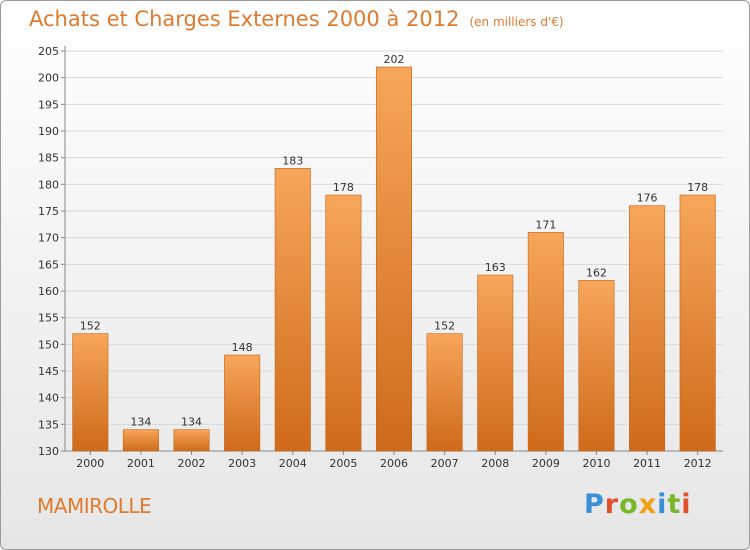 The height and width of the screenshot is (550, 750). I want to click on bar-2000, so click(90, 392).